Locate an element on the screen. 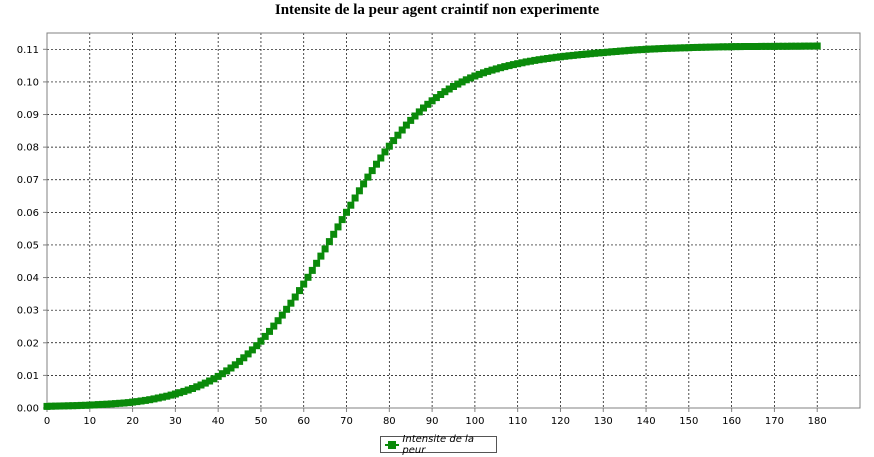 Image resolution: width=874 pixels, height=457 pixels. x-tick-label: 130 is located at coordinates (603, 421).